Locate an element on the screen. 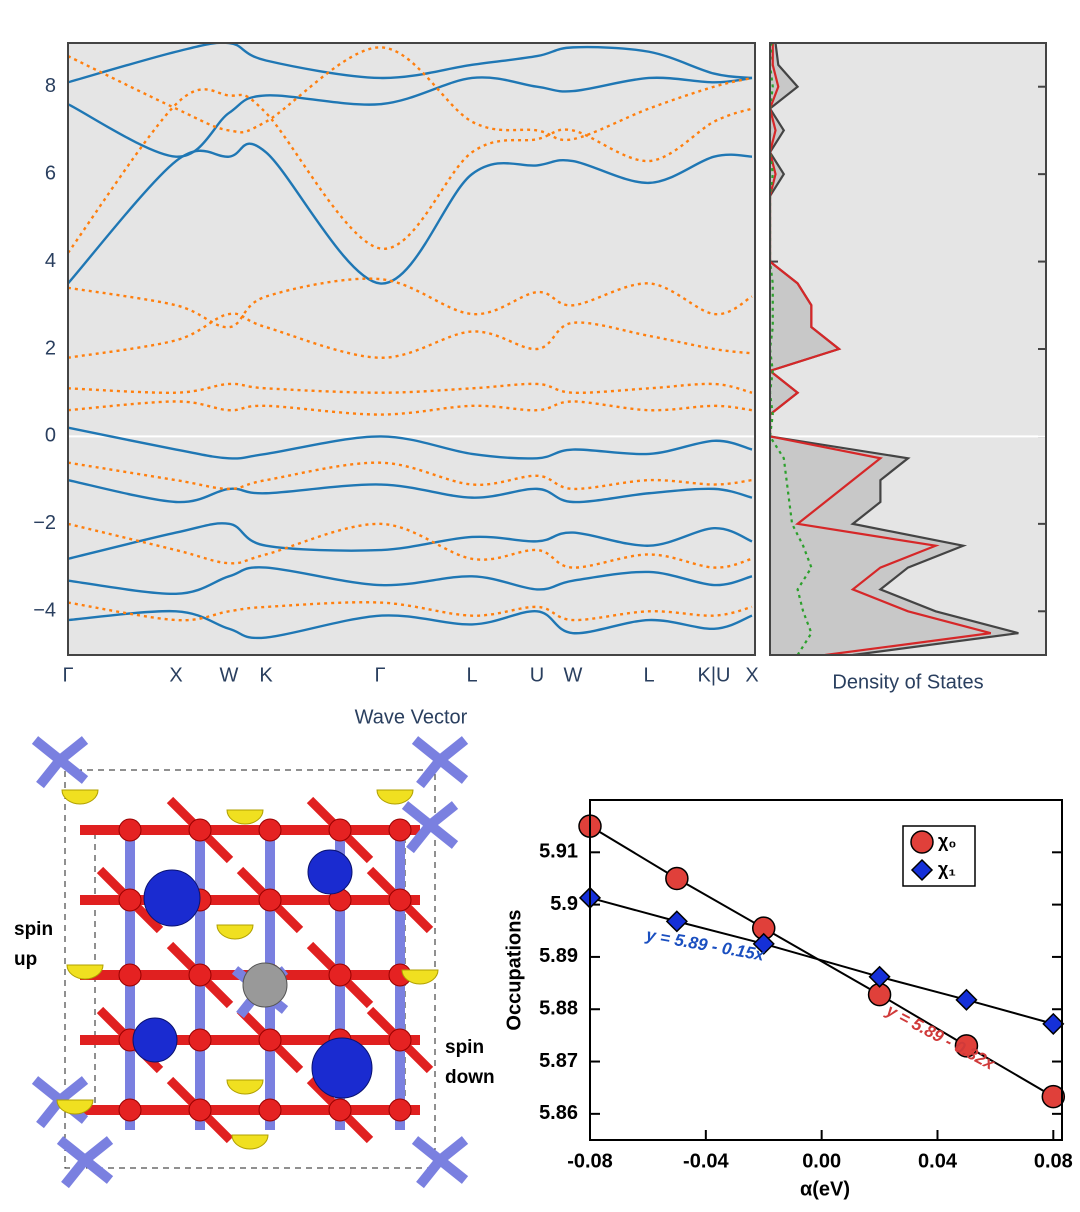 This screenshot has height=1212, width=1080. y-tick-label: −2 is located at coordinates (44, 523).